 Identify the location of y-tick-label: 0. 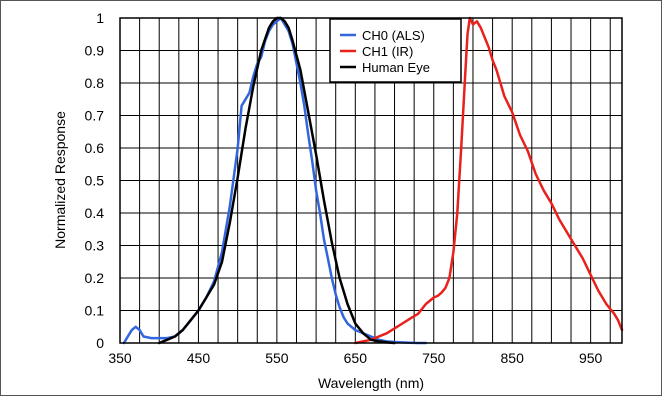
(100, 343).